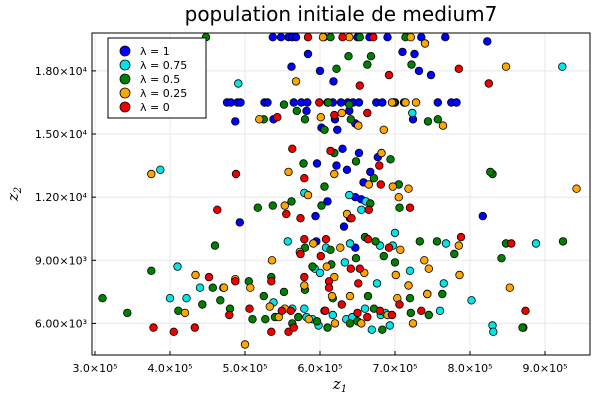  What do you see at coordinates (244, 368) in the screenshot?
I see `x-tick-label: 5.0×10⁵` at bounding box center [244, 368].